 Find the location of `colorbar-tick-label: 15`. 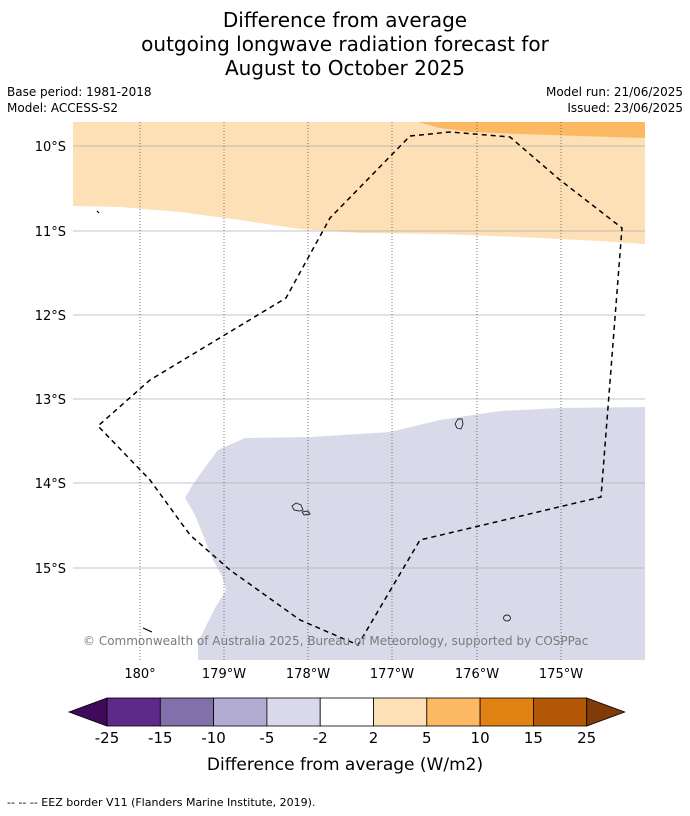

colorbar-tick-label: 15 is located at coordinates (533, 738).